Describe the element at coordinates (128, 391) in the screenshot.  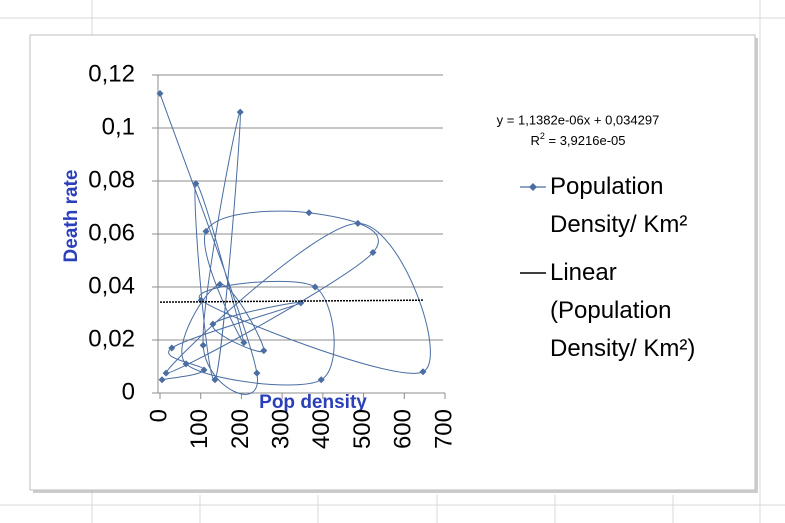
I see `y-tick-label: 0` at that location.